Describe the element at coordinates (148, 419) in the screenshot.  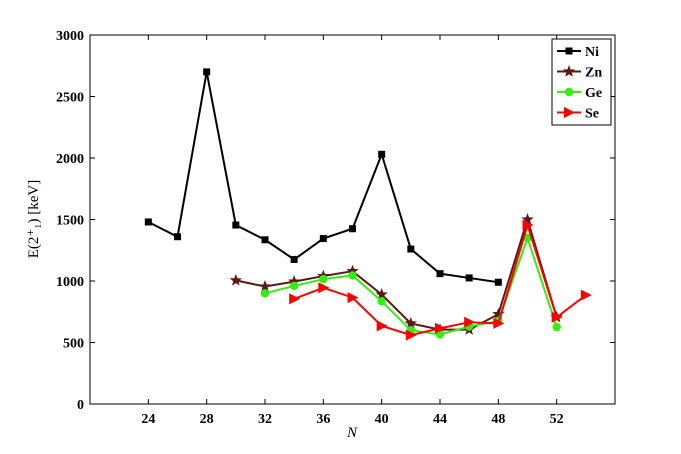
I see `x-tick-label: 24` at that location.